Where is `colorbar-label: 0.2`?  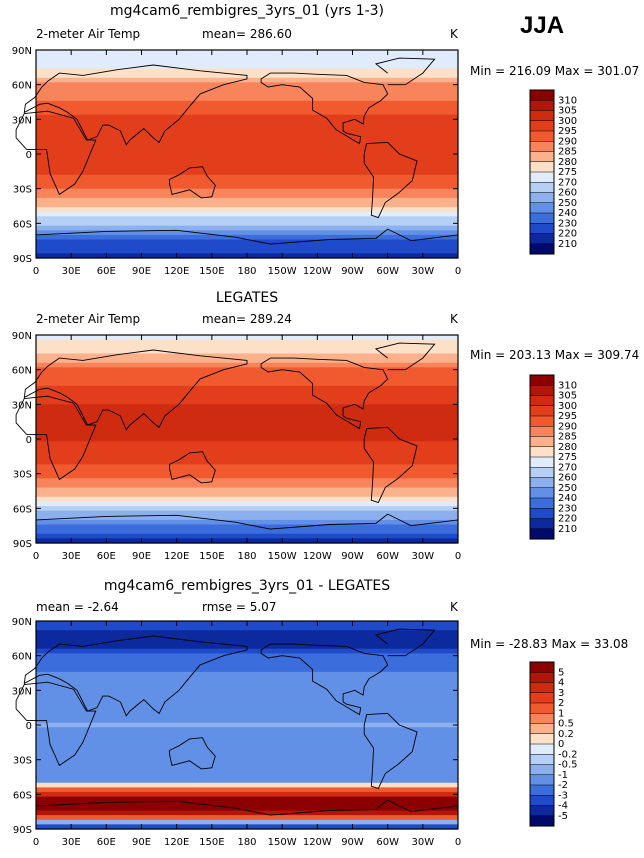 colorbar-label: 0.2 is located at coordinates (566, 734).